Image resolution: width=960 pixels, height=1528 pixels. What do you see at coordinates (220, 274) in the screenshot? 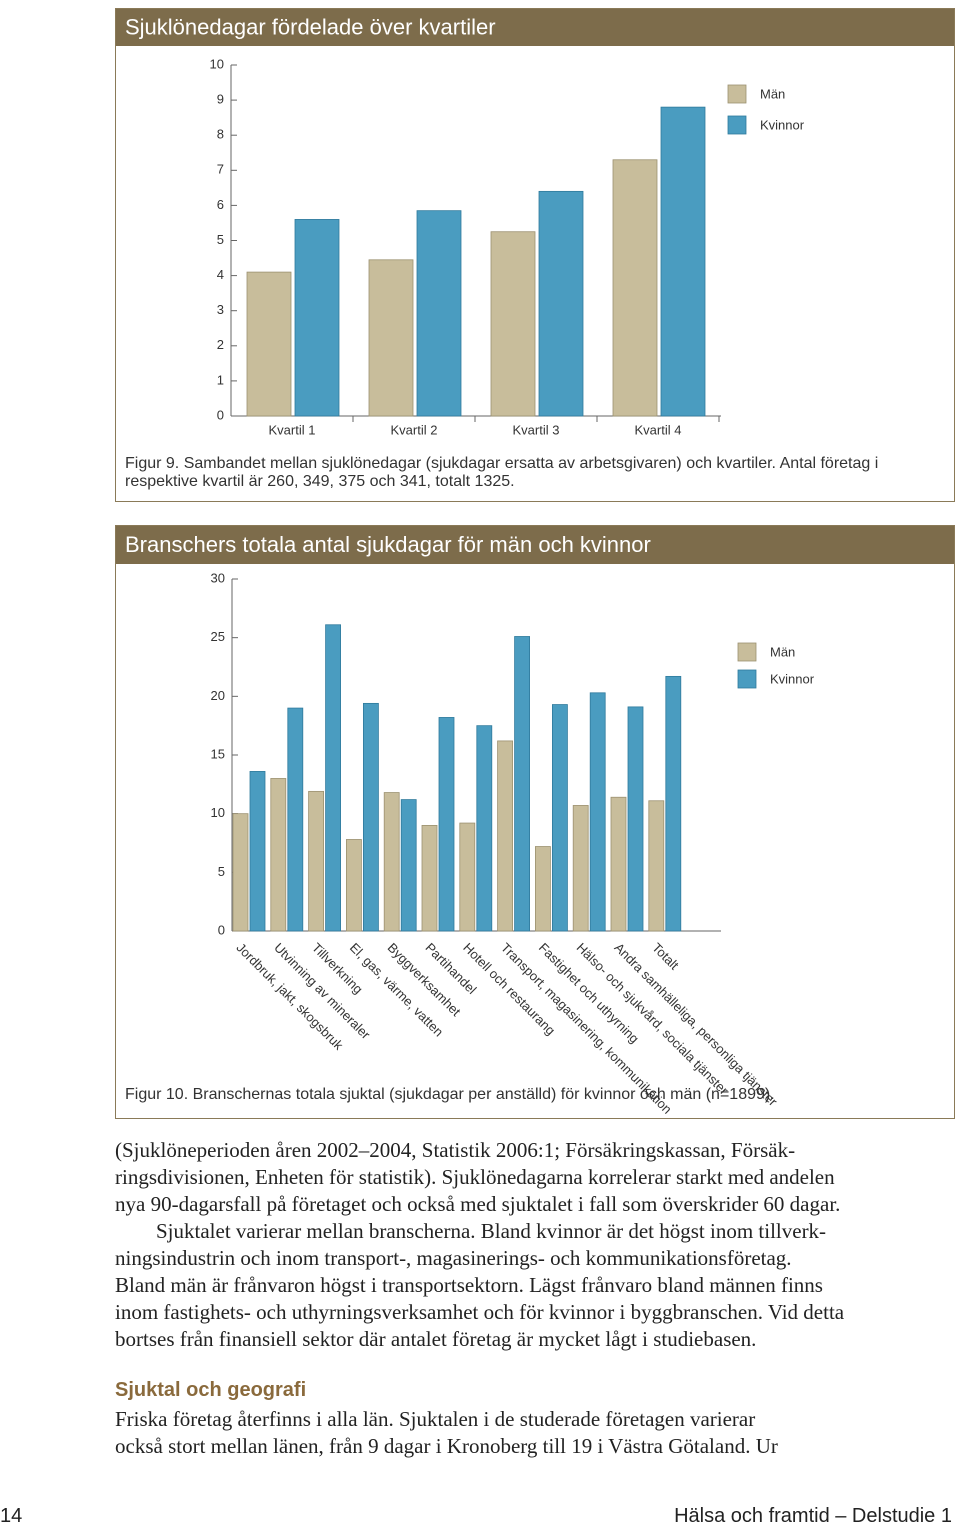
I see `y-tick-label: 4` at bounding box center [220, 274].